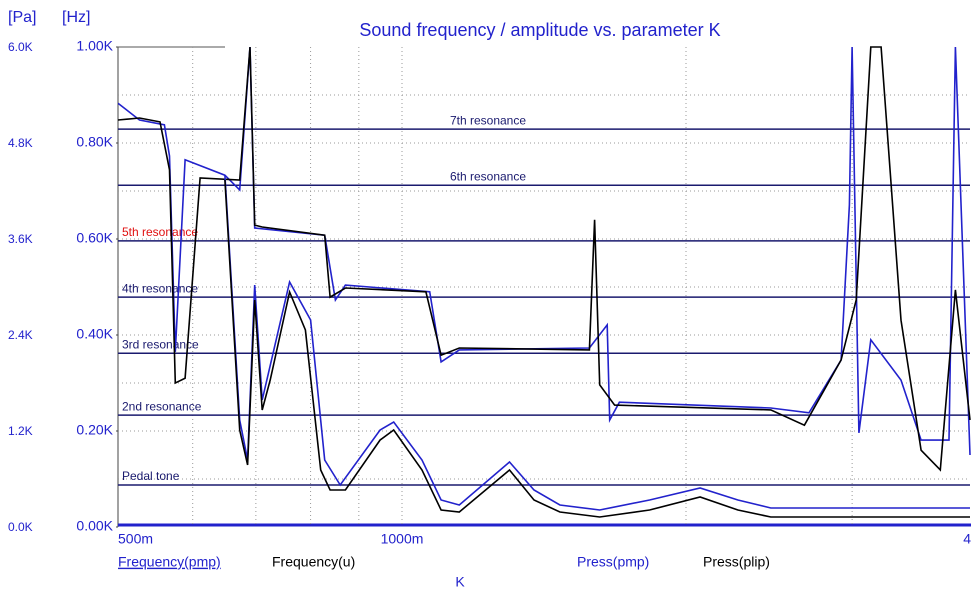 This screenshot has width=971, height=591. What do you see at coordinates (94, 334) in the screenshot?
I see `y-tick-label: 0.40K` at bounding box center [94, 334].